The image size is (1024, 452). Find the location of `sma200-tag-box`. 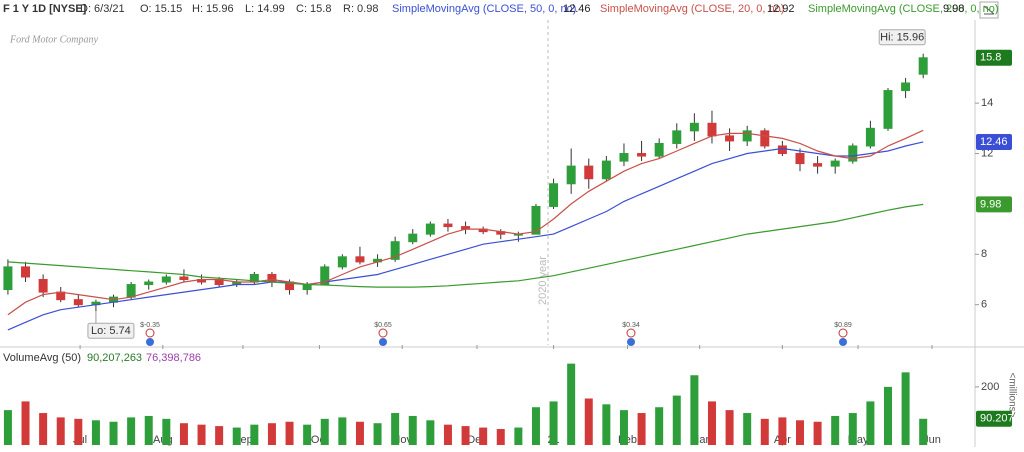

sma200-tag-box is located at coordinates (994, 204).